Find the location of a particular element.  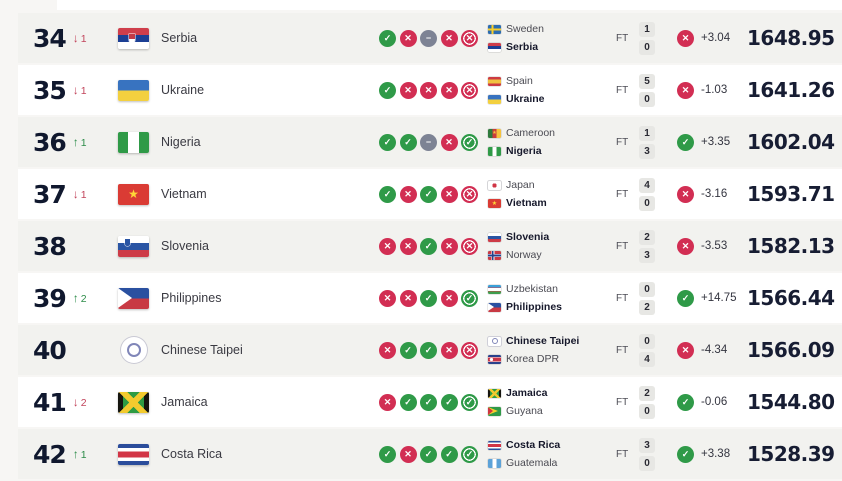

team-name: Vietnam is located at coordinates (184, 194).